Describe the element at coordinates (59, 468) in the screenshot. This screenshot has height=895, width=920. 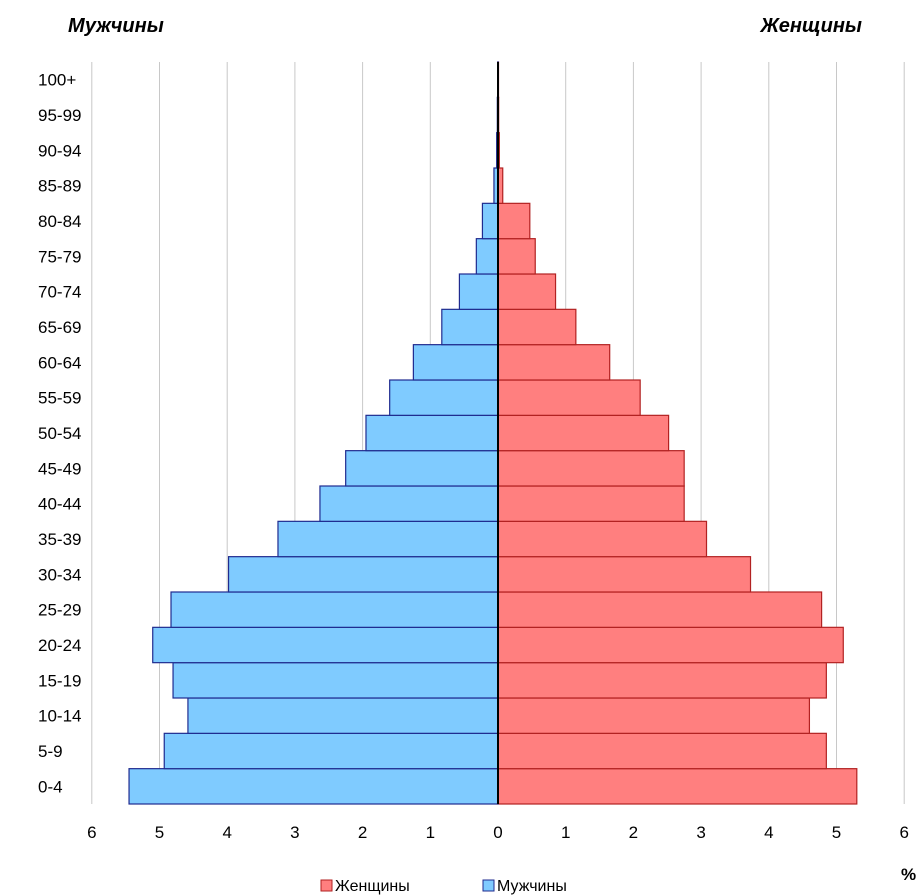
I see `age-label: 45-49` at that location.